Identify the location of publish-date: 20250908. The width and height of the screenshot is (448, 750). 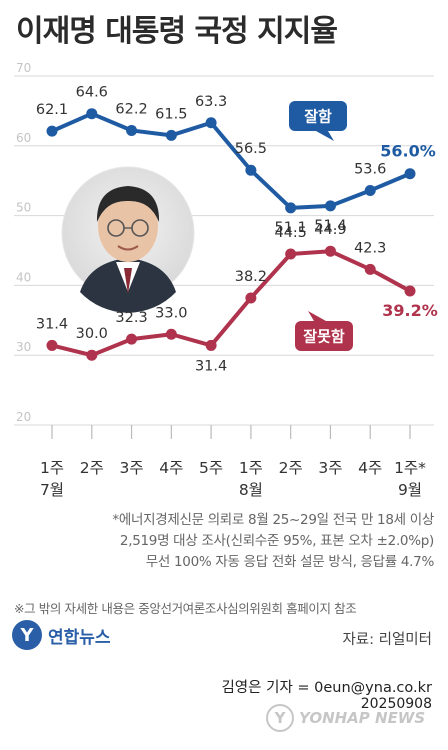
(396, 704).